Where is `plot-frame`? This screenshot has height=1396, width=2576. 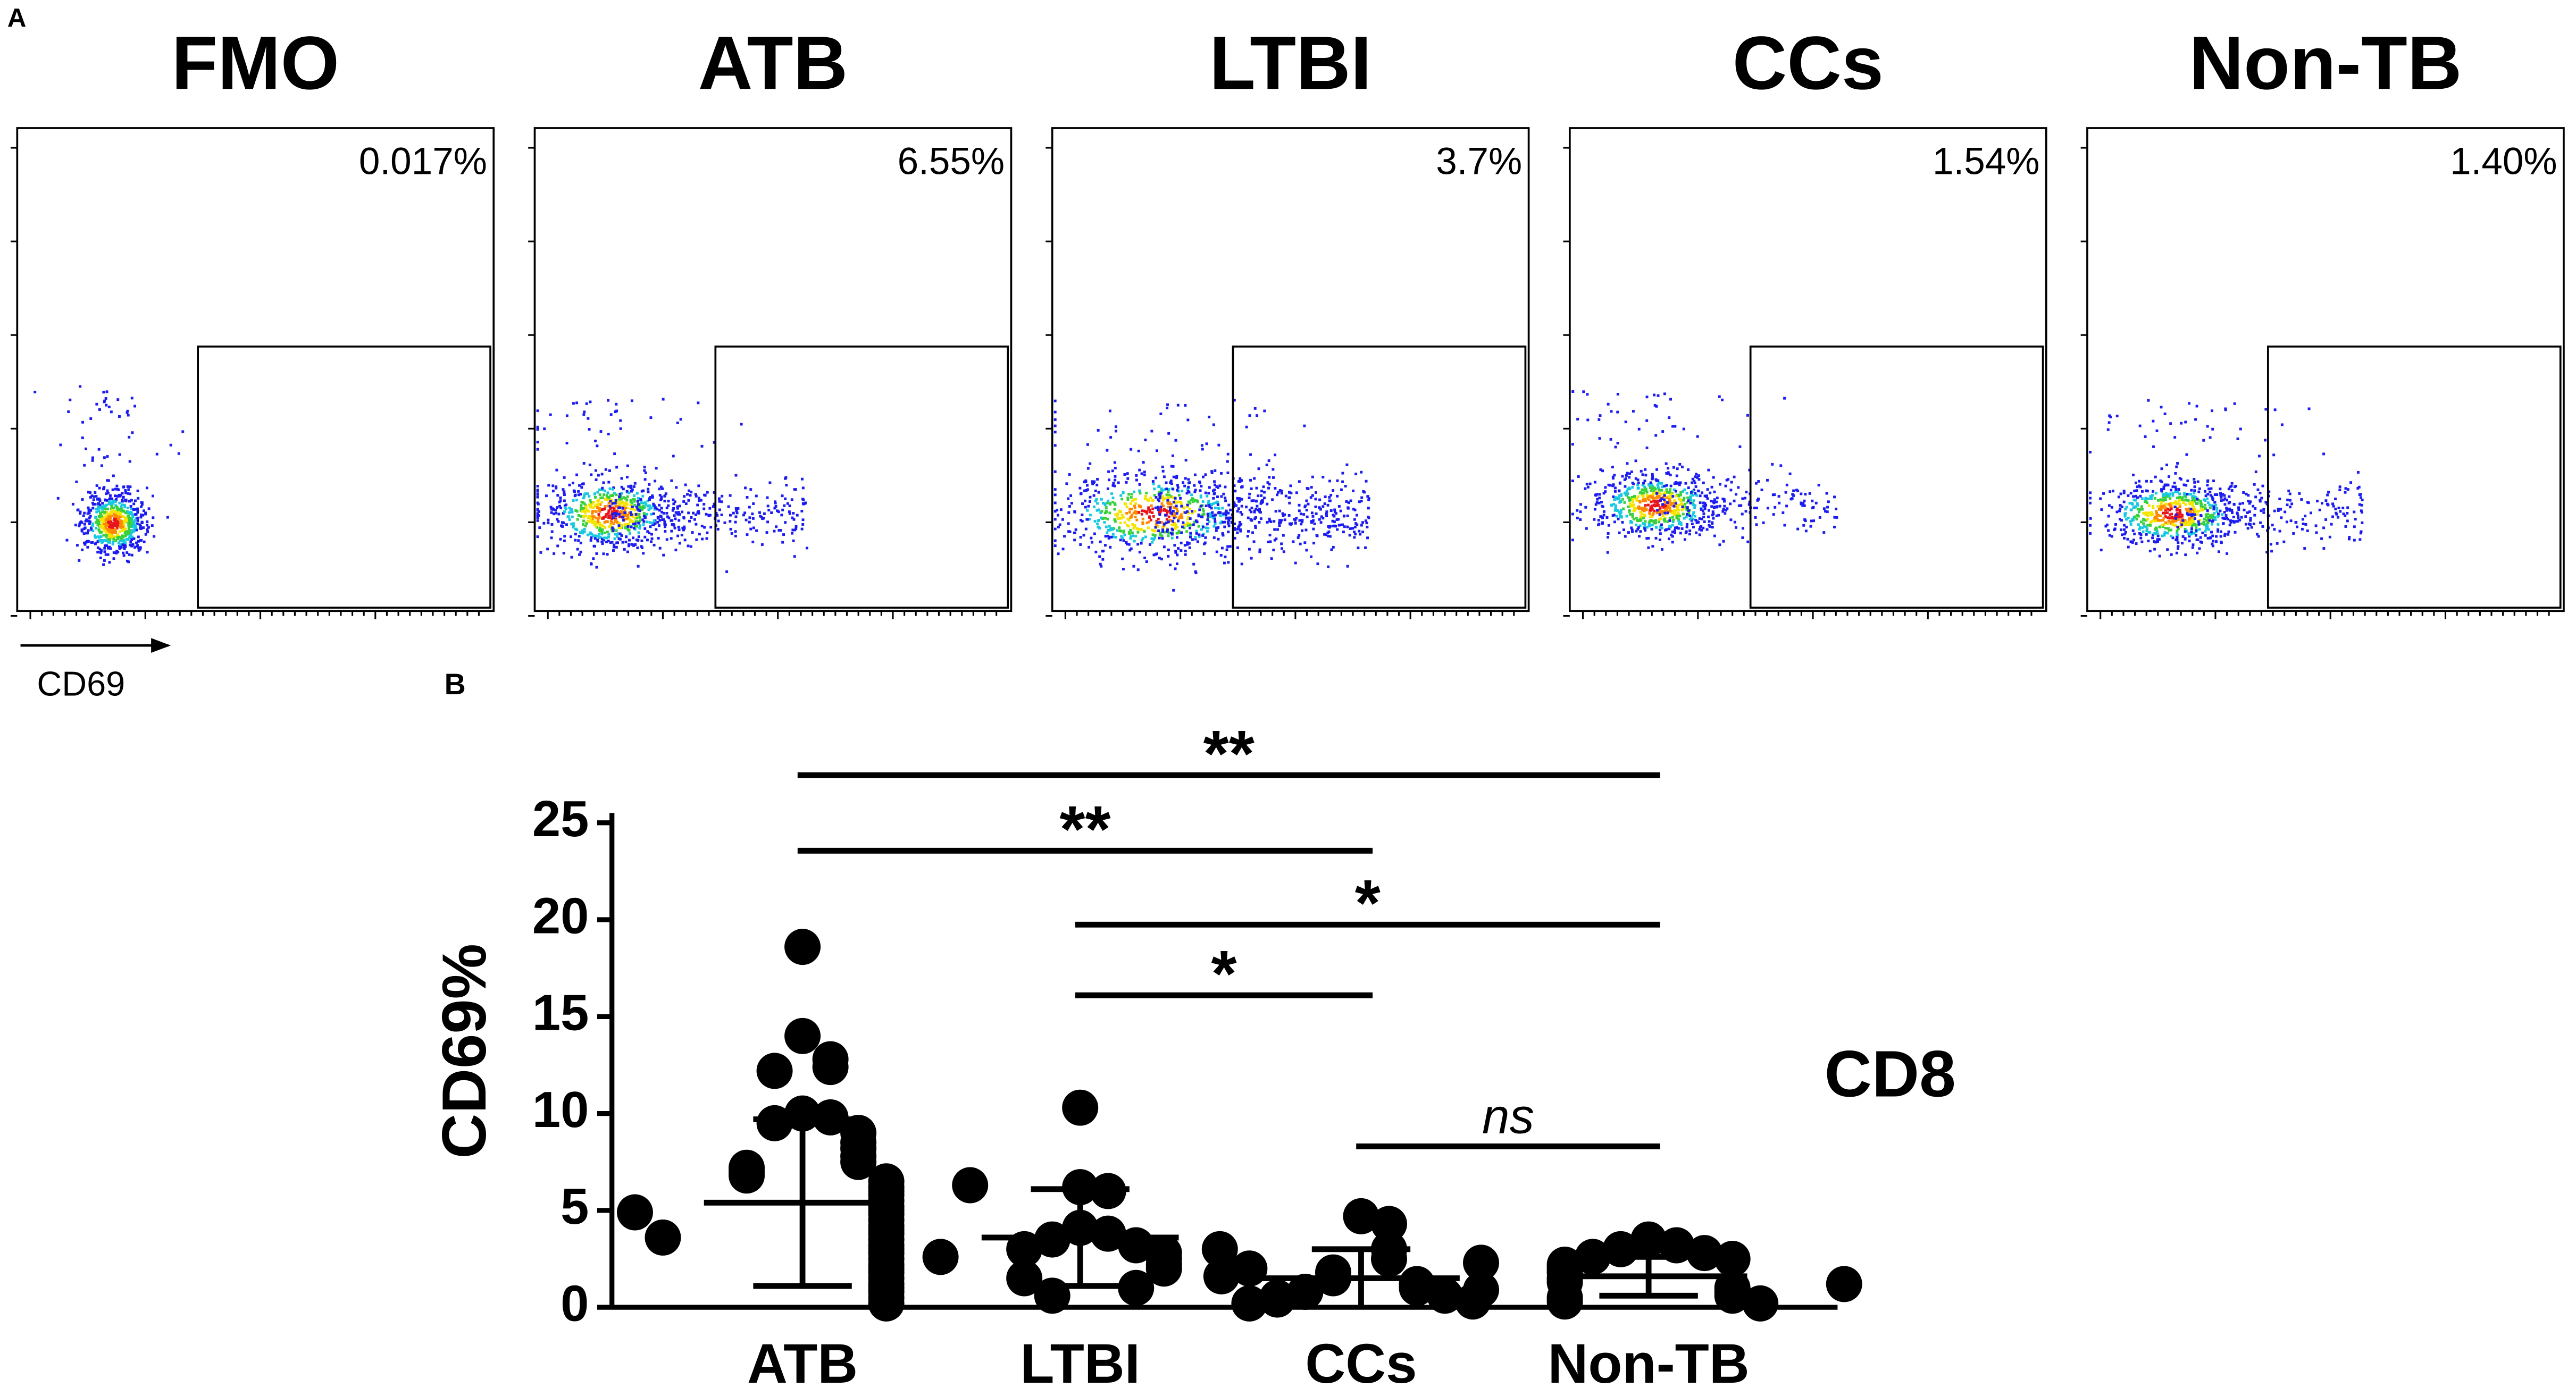
plot-frame is located at coordinates (773, 369).